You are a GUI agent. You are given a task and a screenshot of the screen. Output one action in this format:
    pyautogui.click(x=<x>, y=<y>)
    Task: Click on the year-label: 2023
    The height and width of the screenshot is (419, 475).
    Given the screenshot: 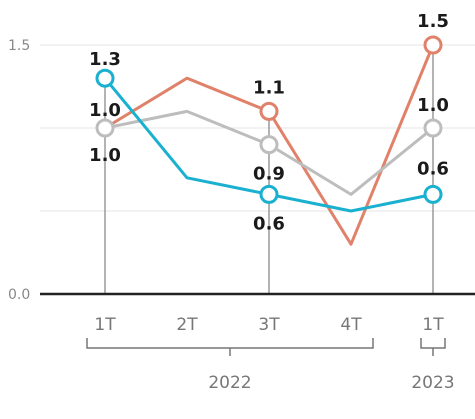 What is the action you would take?
    pyautogui.click(x=432, y=383)
    